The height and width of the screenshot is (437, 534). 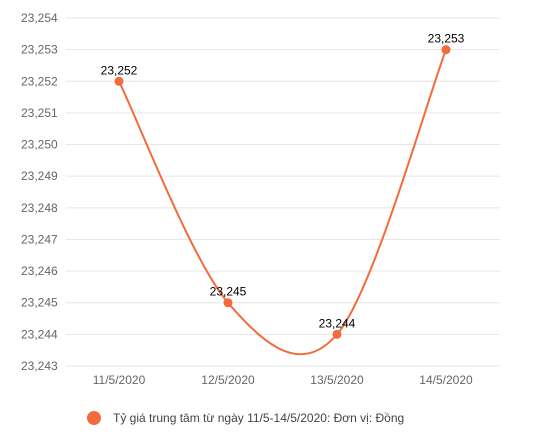 I want to click on x-tick-label: 14/5/2020, so click(x=446, y=380).